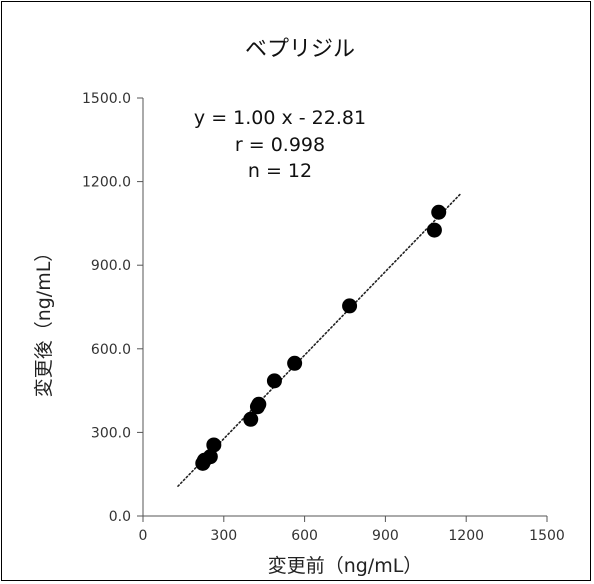 This screenshot has height=584, width=594. I want to click on x-tick-label: 300, so click(223, 536).